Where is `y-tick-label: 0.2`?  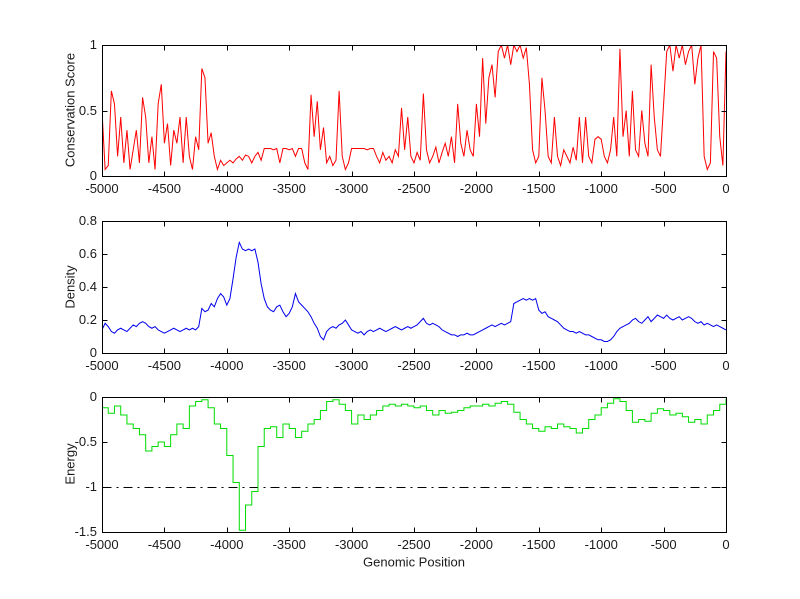
y-tick-label: 0.2 is located at coordinates (87, 319).